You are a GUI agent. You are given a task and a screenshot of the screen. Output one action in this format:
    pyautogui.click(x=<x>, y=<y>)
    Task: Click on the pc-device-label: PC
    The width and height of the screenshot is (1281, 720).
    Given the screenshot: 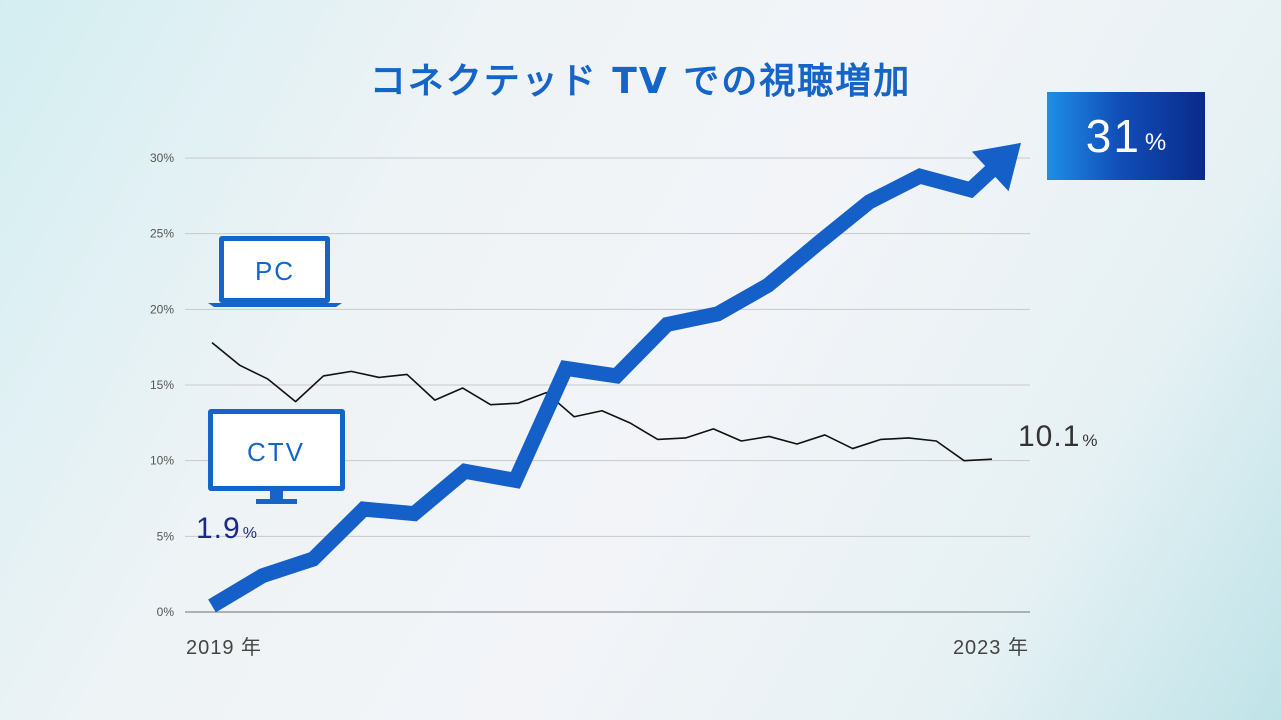 What is the action you would take?
    pyautogui.click(x=275, y=271)
    